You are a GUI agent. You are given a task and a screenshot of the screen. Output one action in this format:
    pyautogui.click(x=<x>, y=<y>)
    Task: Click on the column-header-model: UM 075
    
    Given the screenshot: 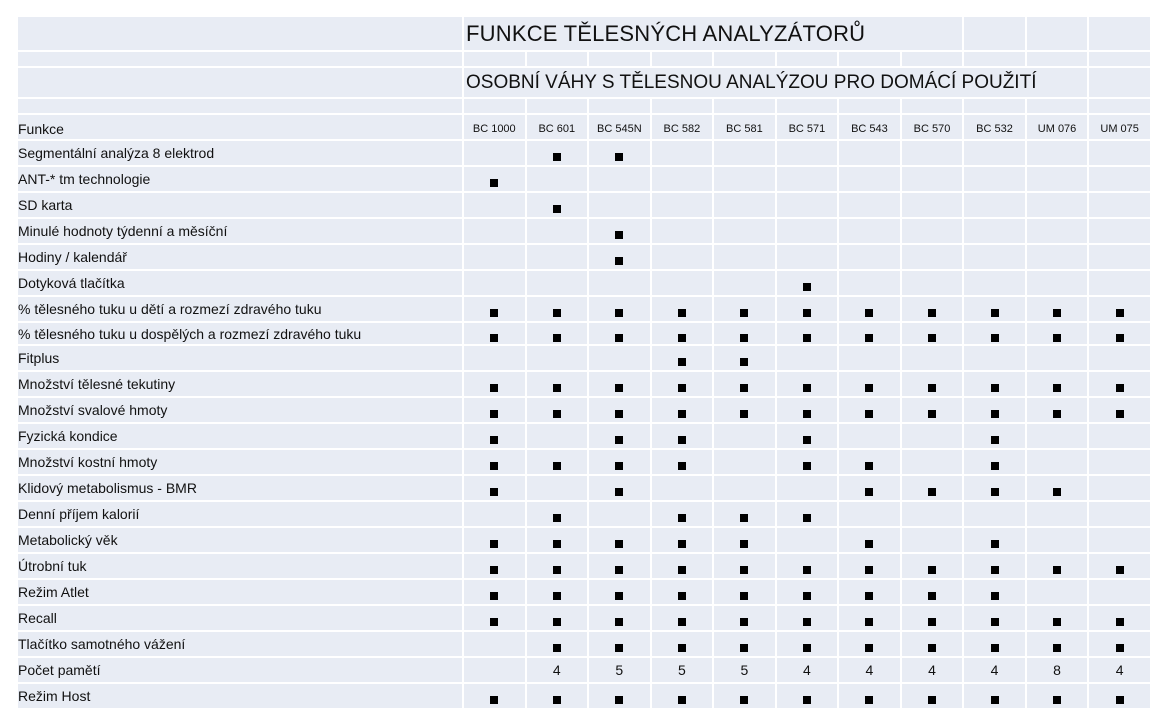 What is the action you would take?
    pyautogui.click(x=1119, y=127)
    